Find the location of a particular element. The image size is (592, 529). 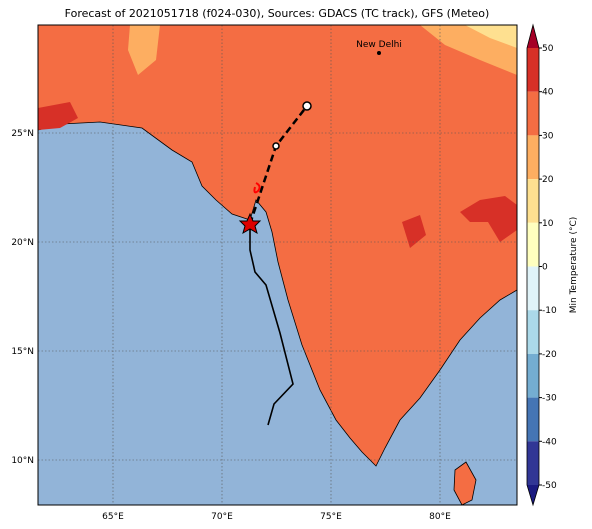

city-marker is located at coordinates (379, 53).